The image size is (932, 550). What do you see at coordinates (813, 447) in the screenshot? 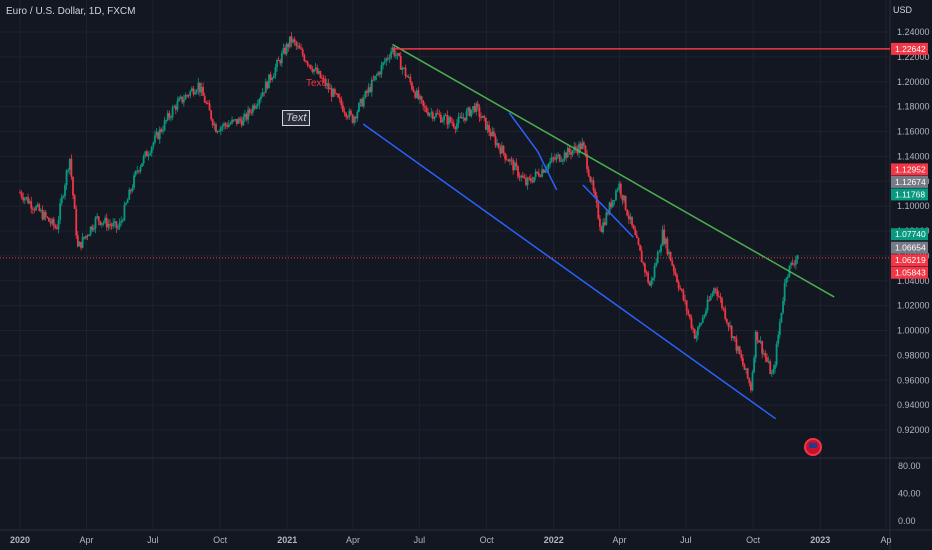
I see `us-flag-event-icon` at bounding box center [813, 447].